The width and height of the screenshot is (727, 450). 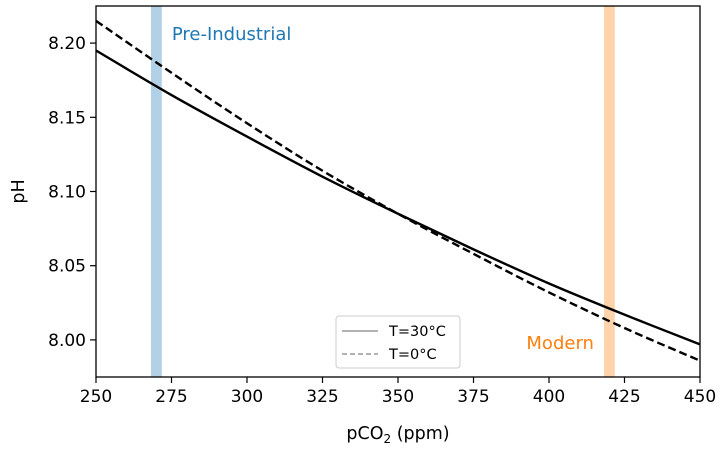 I want to click on y-axis-ticks: 8.00 8.05 8.10 8.15 8.20, so click(x=72, y=192).